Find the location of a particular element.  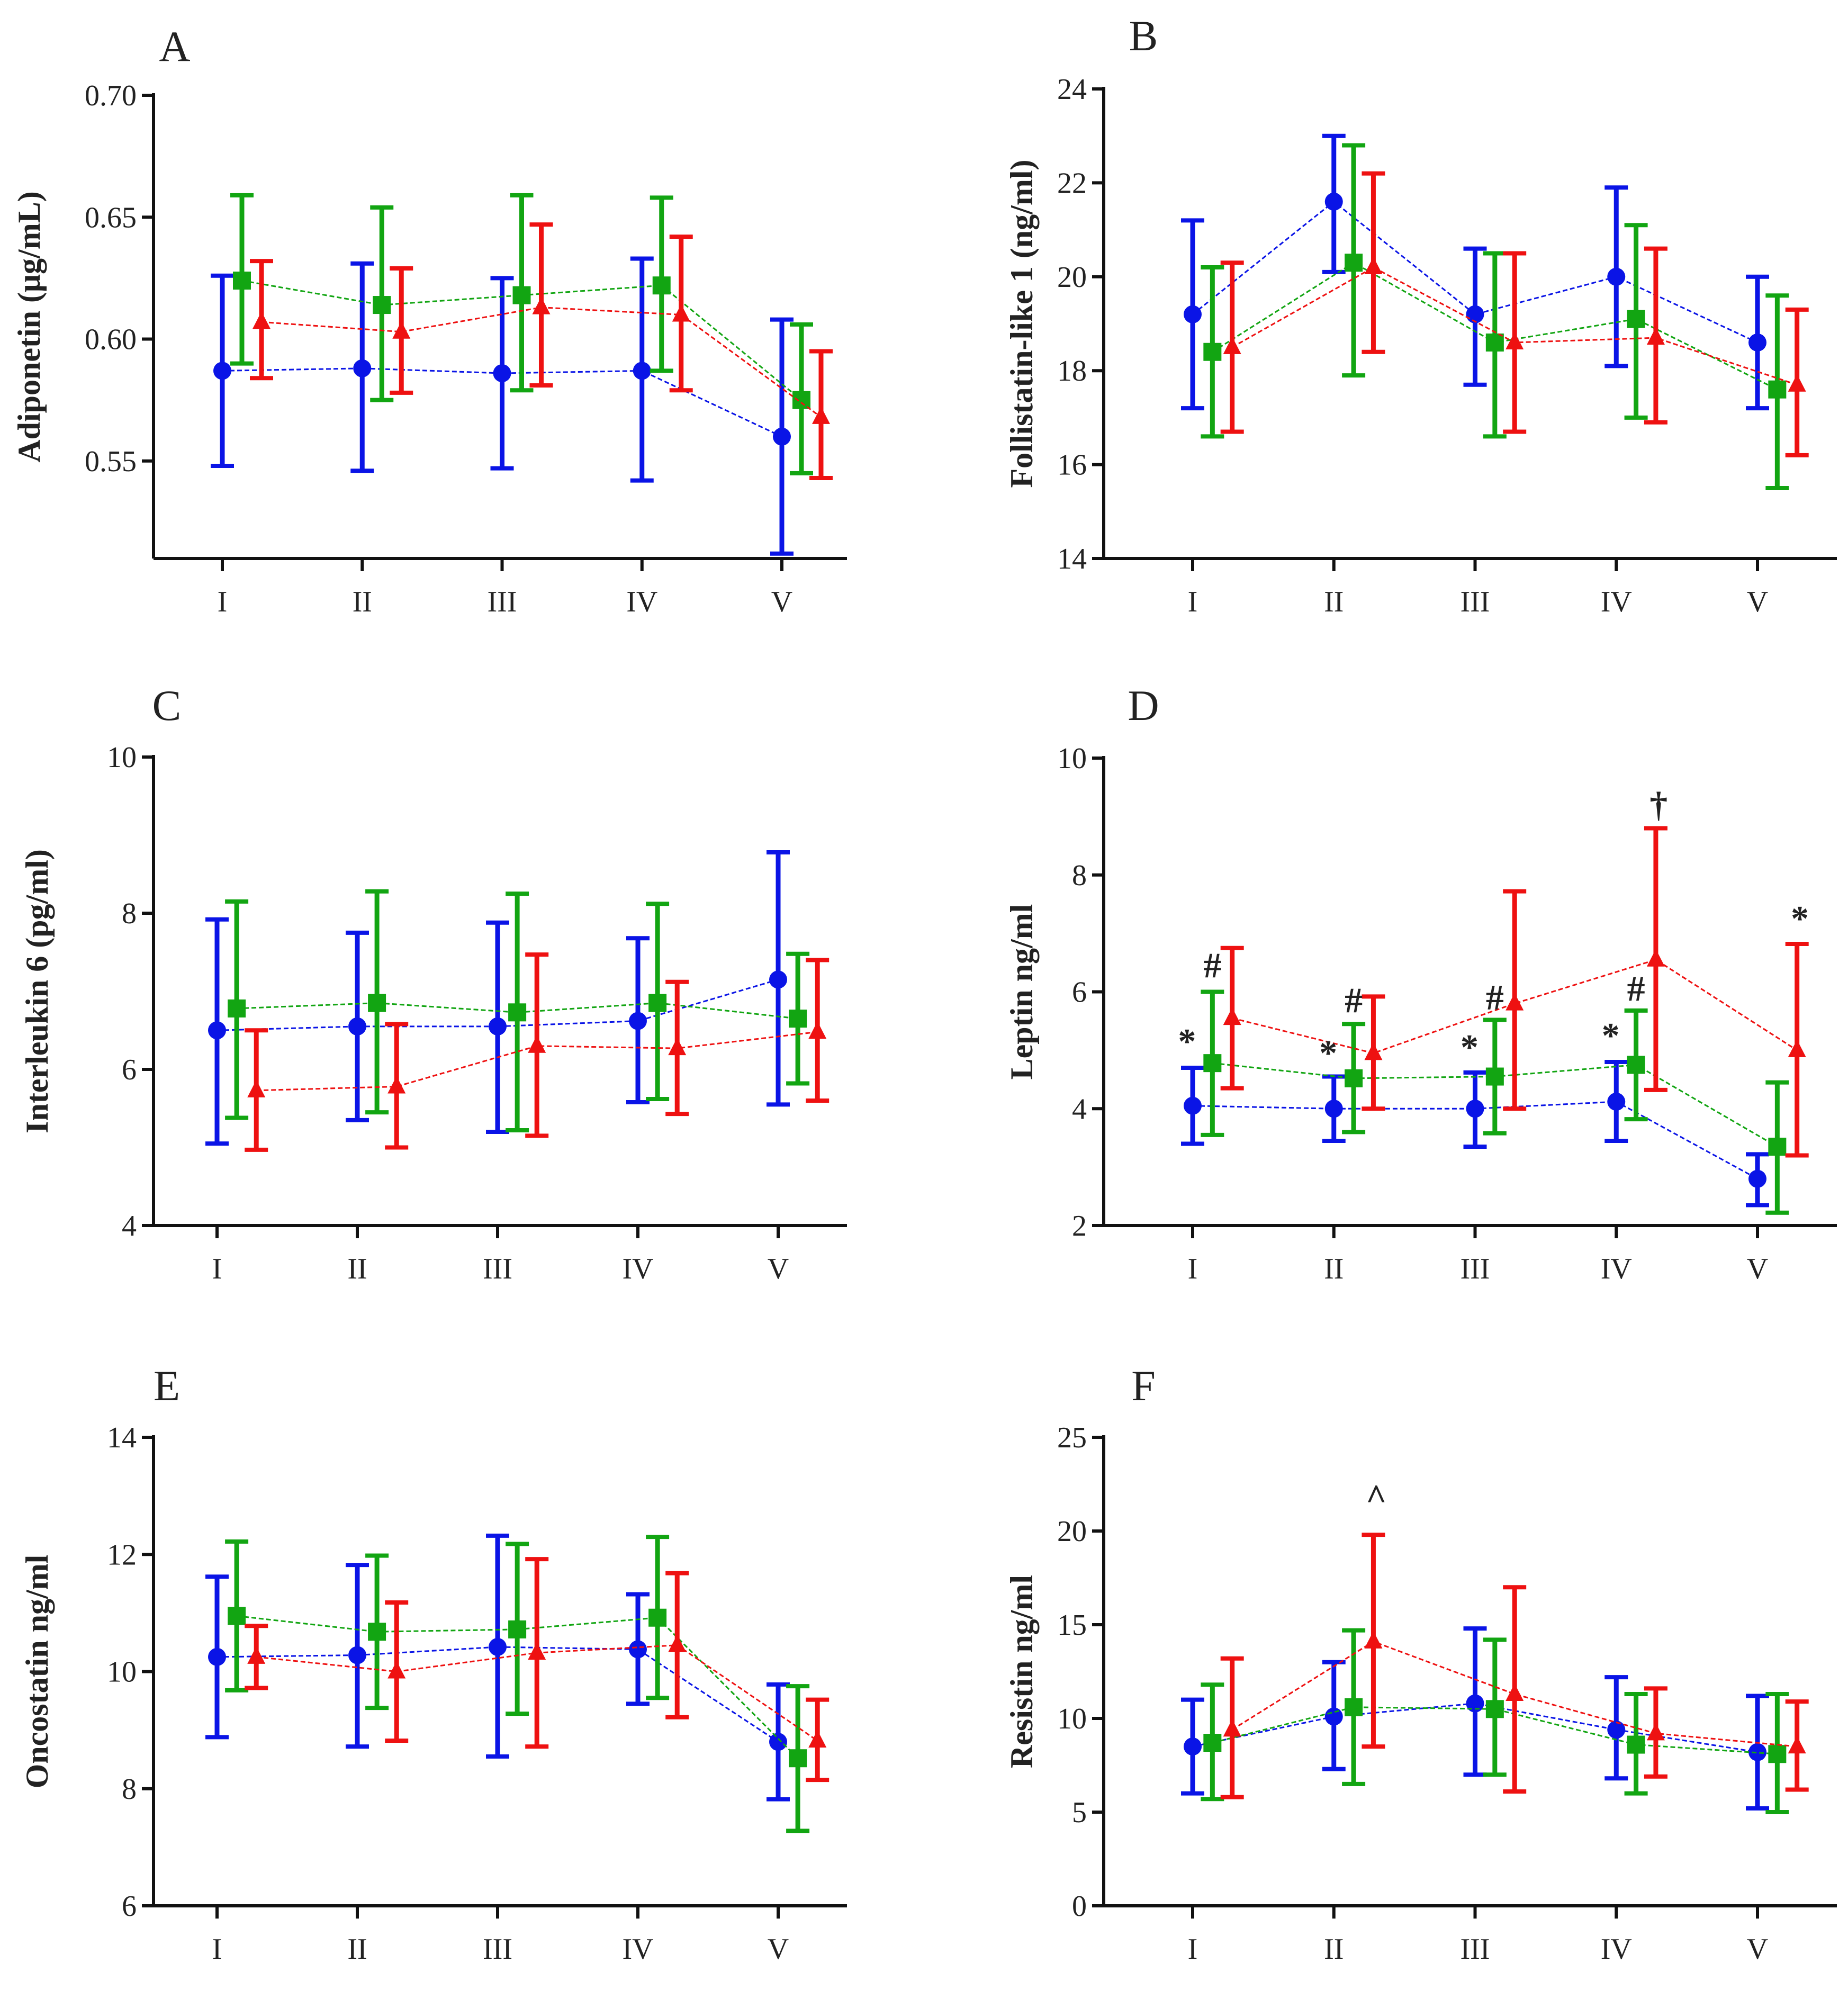

significance-mark: ^ is located at coordinates (1376, 1496).